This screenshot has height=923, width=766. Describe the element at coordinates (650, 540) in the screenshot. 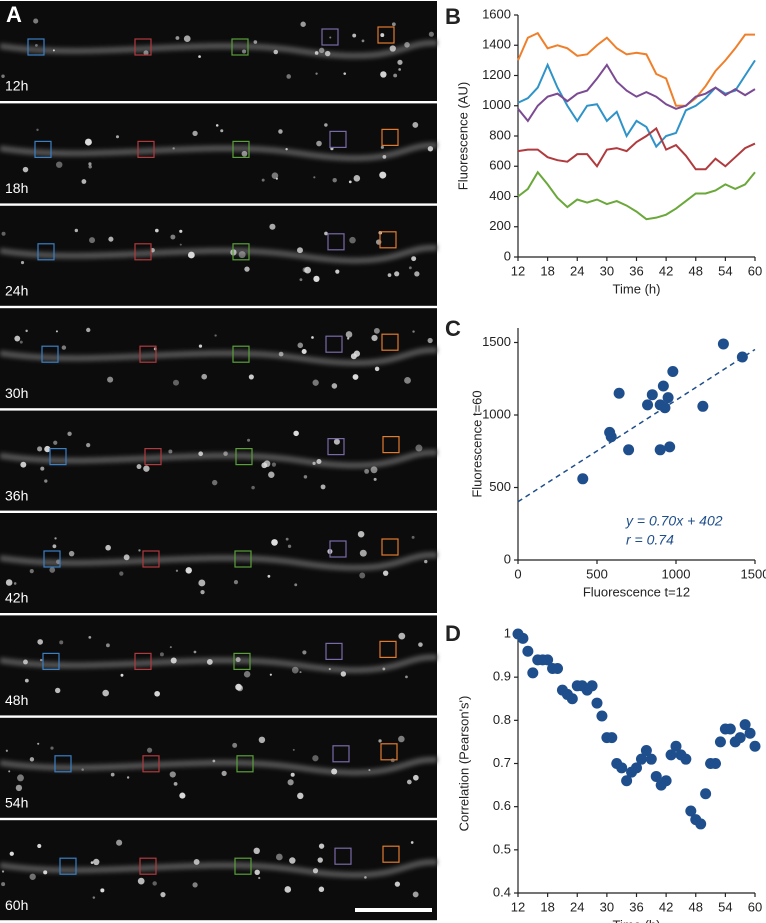

I see `annotation: r = 0.74` at that location.